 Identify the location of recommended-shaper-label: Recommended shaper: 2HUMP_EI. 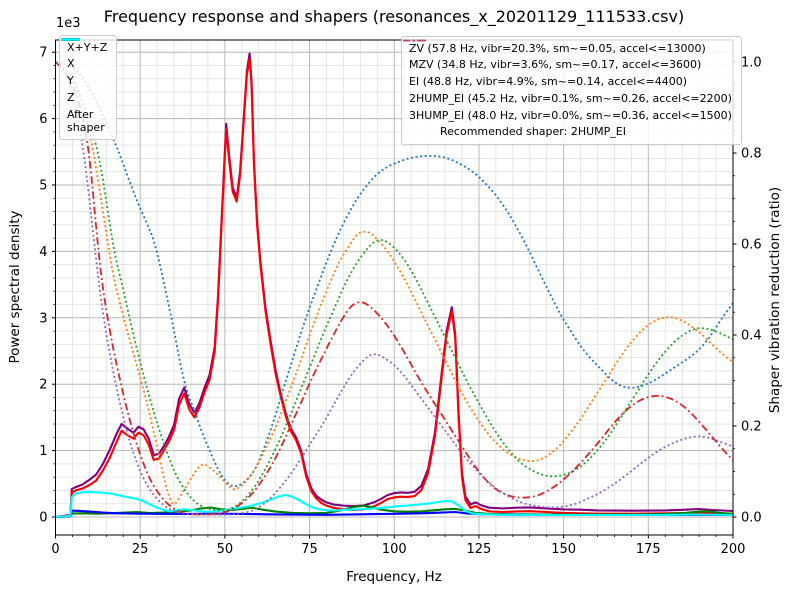
(533, 132).